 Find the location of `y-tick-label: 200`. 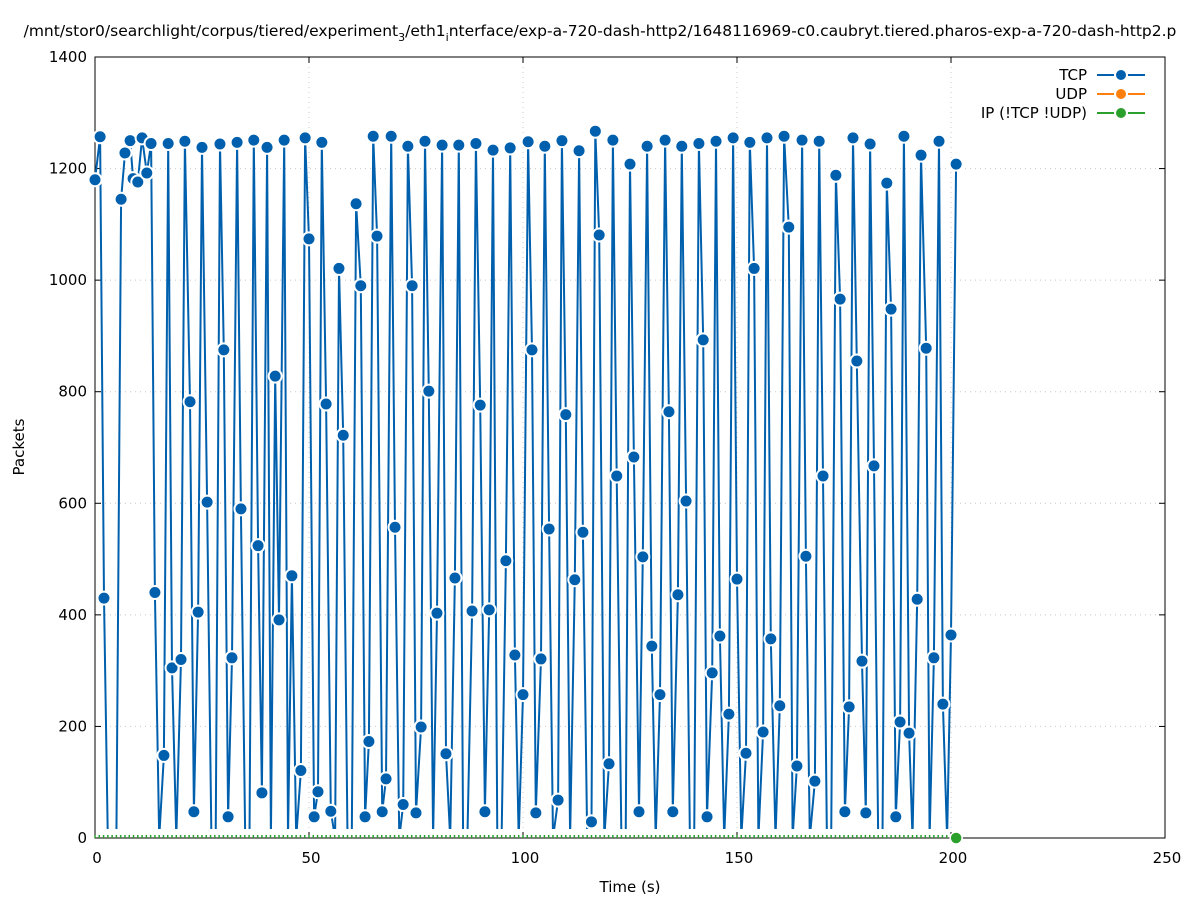

y-tick-label: 200 is located at coordinates (72, 726).